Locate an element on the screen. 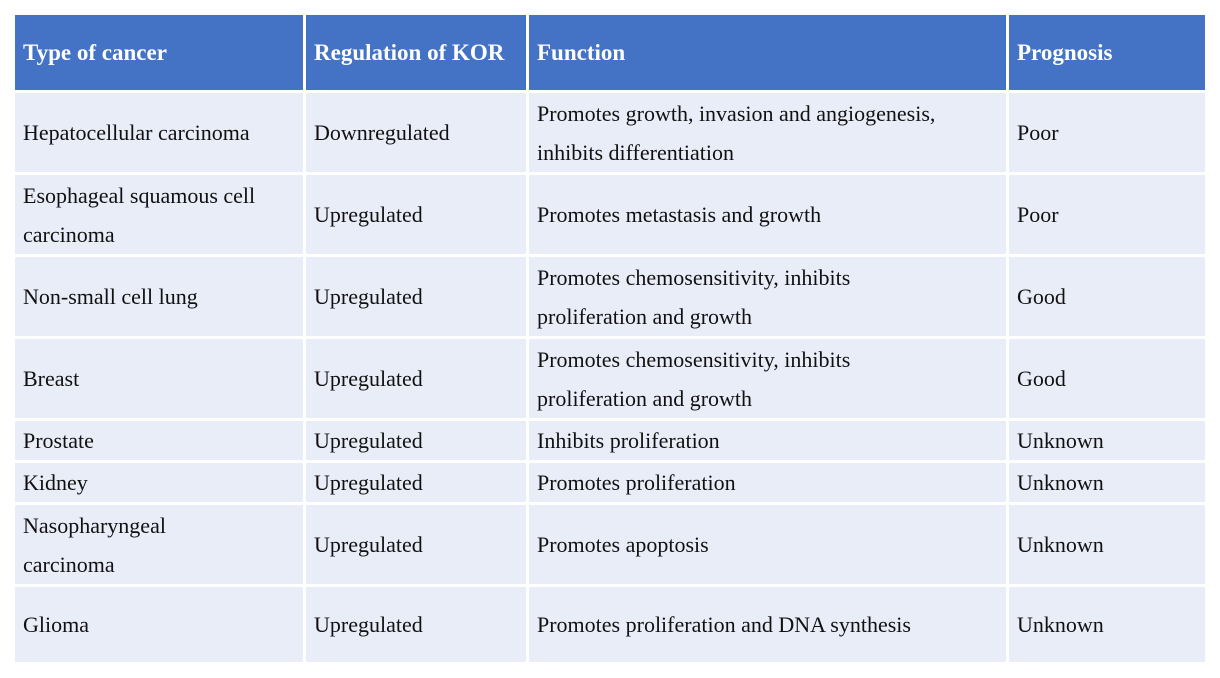 This screenshot has height=678, width=1220. cell-type: Nasopharyngeal carcinoma is located at coordinates (159, 544).